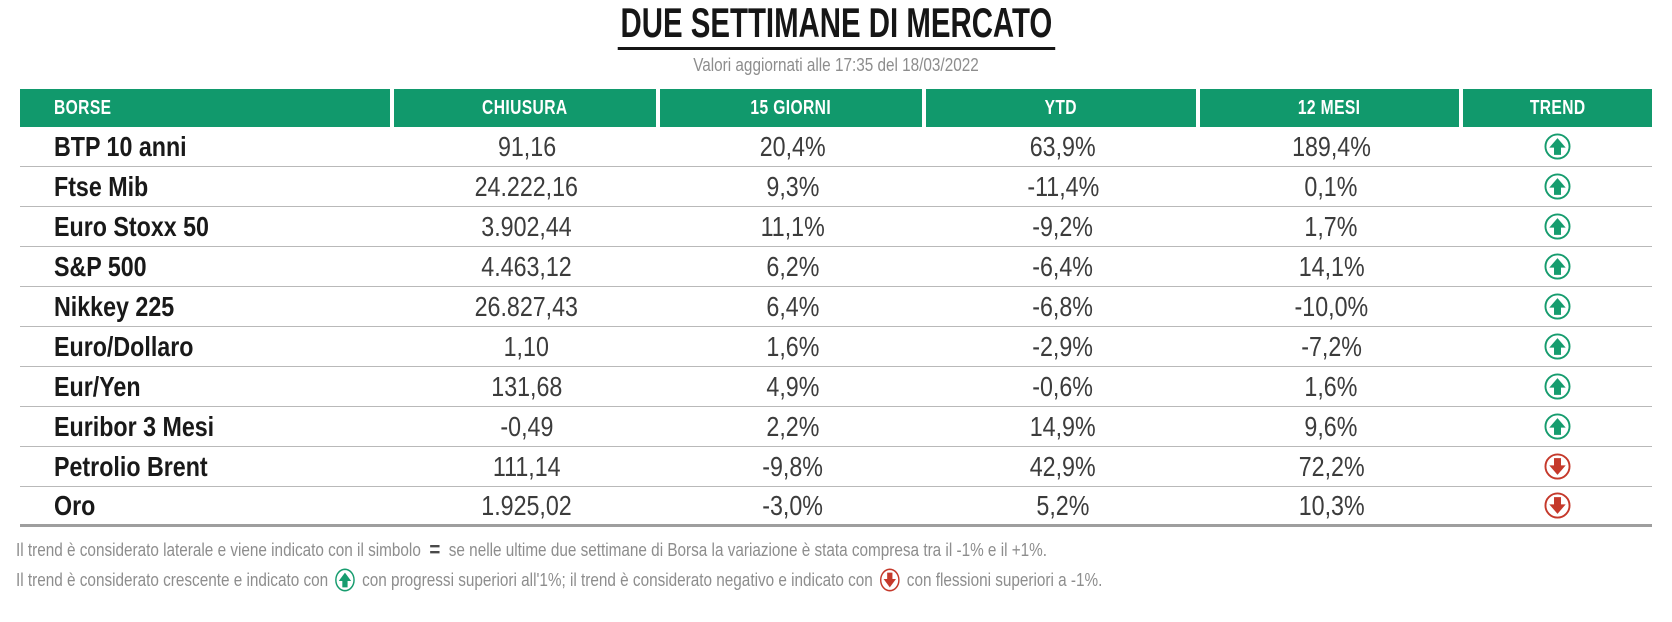 The image size is (1672, 622). I want to click on mesi12-value: -7,2%, so click(1331, 346).